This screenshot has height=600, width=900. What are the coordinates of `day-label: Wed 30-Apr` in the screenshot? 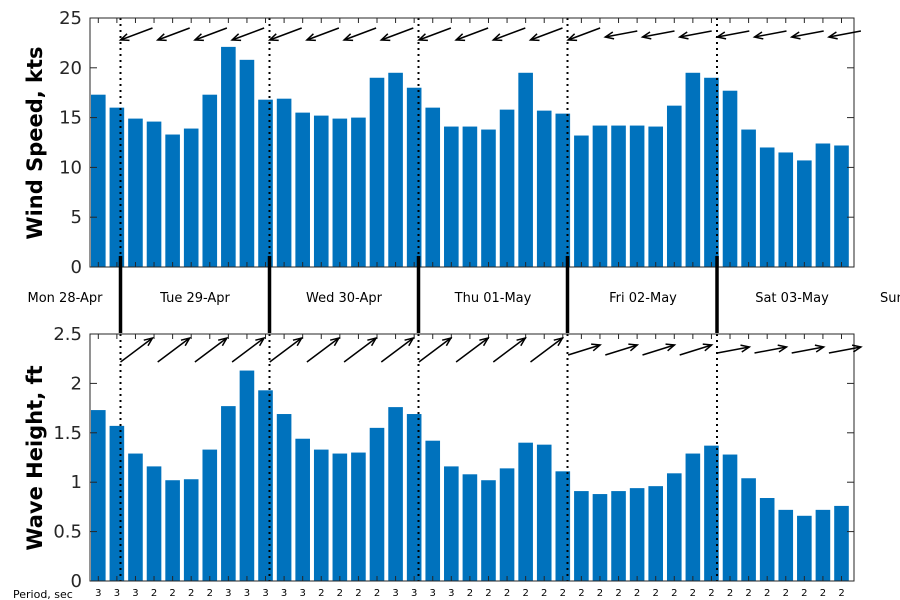 It's located at (344, 298).